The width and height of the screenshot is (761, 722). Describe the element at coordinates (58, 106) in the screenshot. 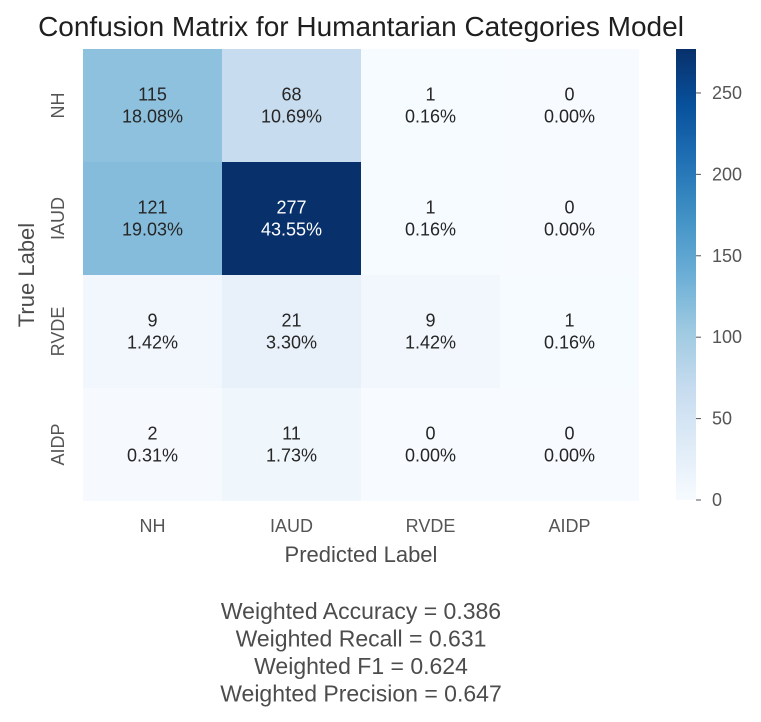

I see `y-tick-label: NH` at that location.